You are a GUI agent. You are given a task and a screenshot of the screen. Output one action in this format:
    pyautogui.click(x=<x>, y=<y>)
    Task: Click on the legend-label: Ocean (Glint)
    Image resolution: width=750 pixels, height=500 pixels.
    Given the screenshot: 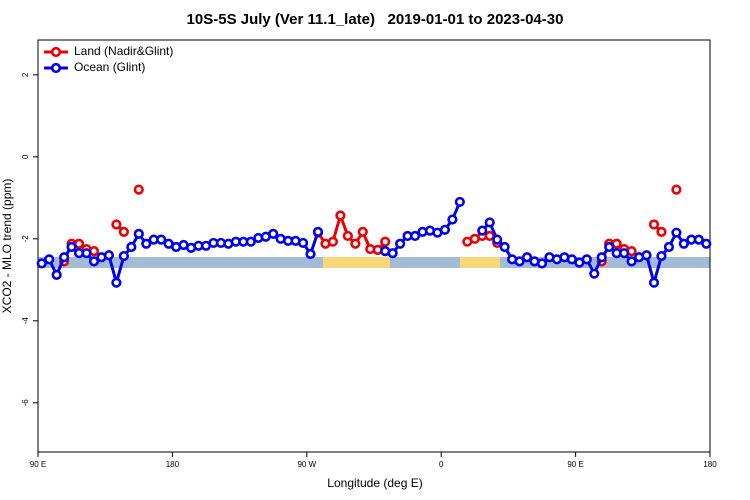 What is the action you would take?
    pyautogui.click(x=109, y=67)
    